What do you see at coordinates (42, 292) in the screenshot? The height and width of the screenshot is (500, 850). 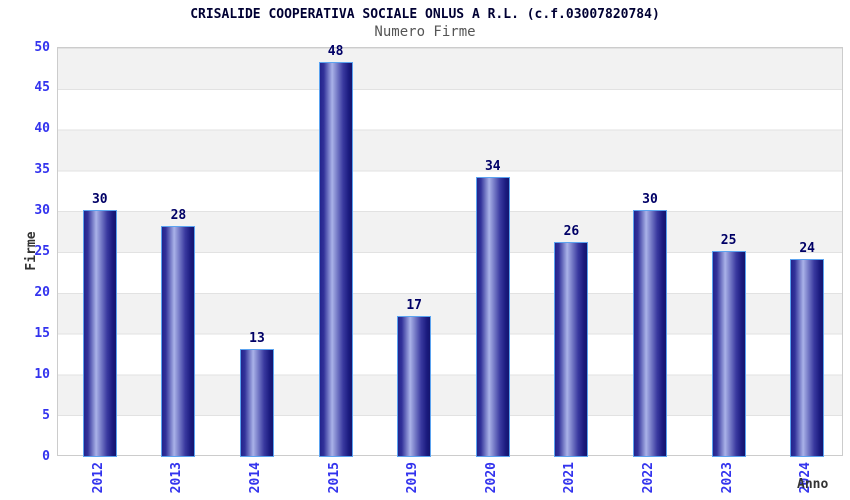 I see `y-tick-label: 20` at bounding box center [42, 292].